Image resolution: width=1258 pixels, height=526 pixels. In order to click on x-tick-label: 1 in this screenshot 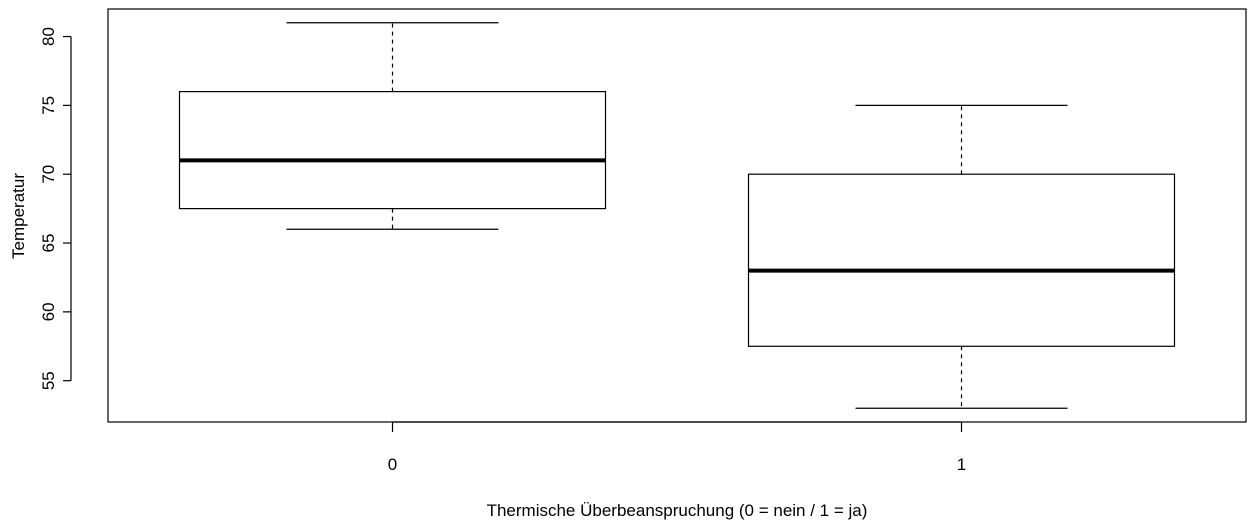, I will do `click(961, 464)`.